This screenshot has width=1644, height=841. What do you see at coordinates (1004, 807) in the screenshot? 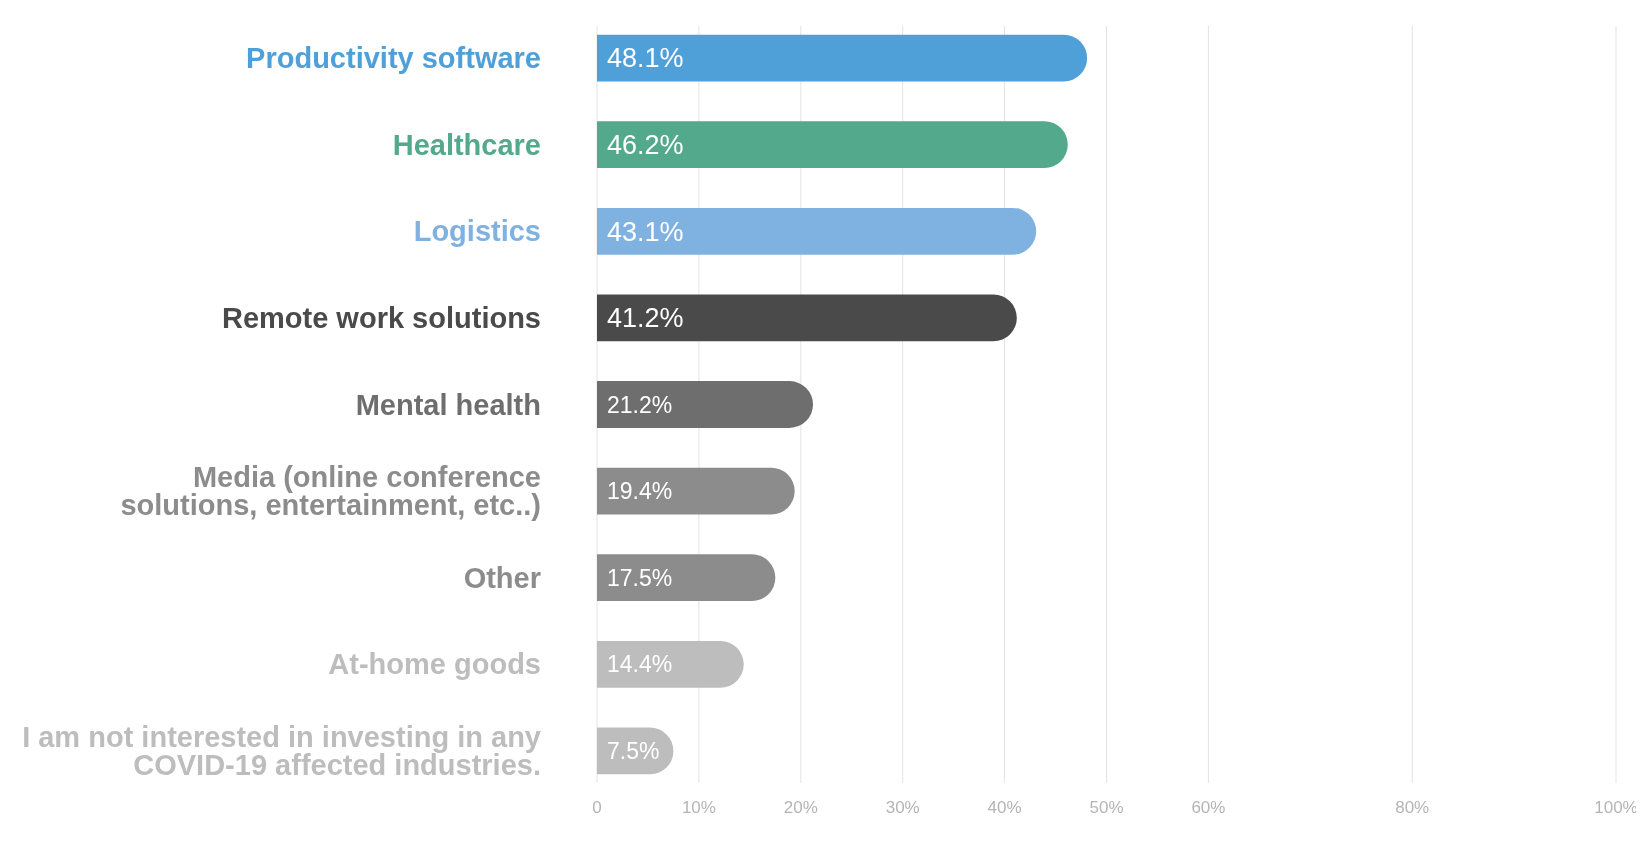
I see `x-tick-label: 40%` at bounding box center [1004, 807].